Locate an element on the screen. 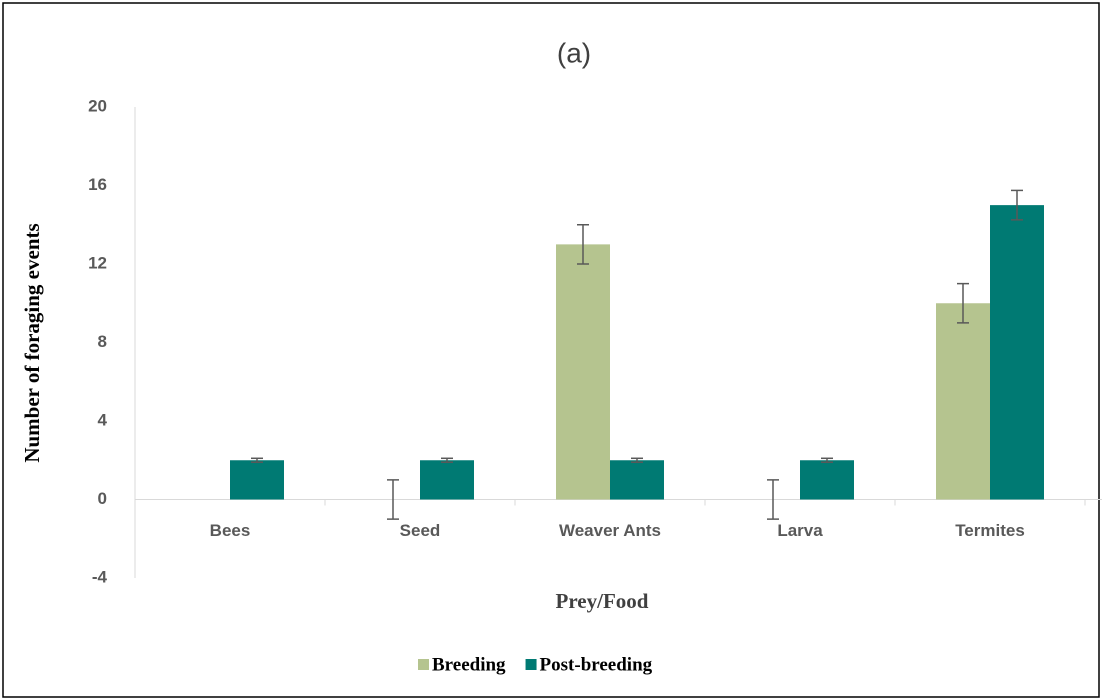  y-tick-label: -4 is located at coordinates (100, 576).